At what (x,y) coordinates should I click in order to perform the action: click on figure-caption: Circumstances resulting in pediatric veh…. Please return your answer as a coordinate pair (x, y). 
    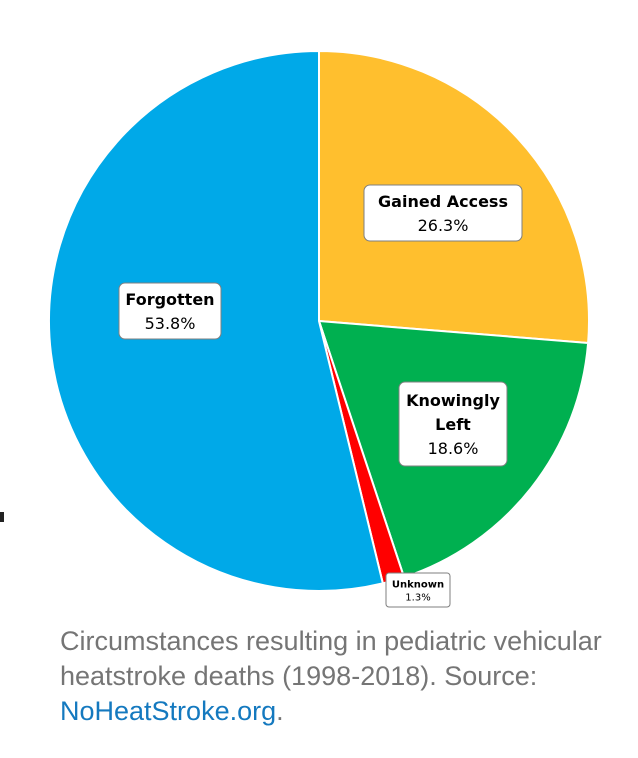
    Looking at the image, I should click on (340, 676).